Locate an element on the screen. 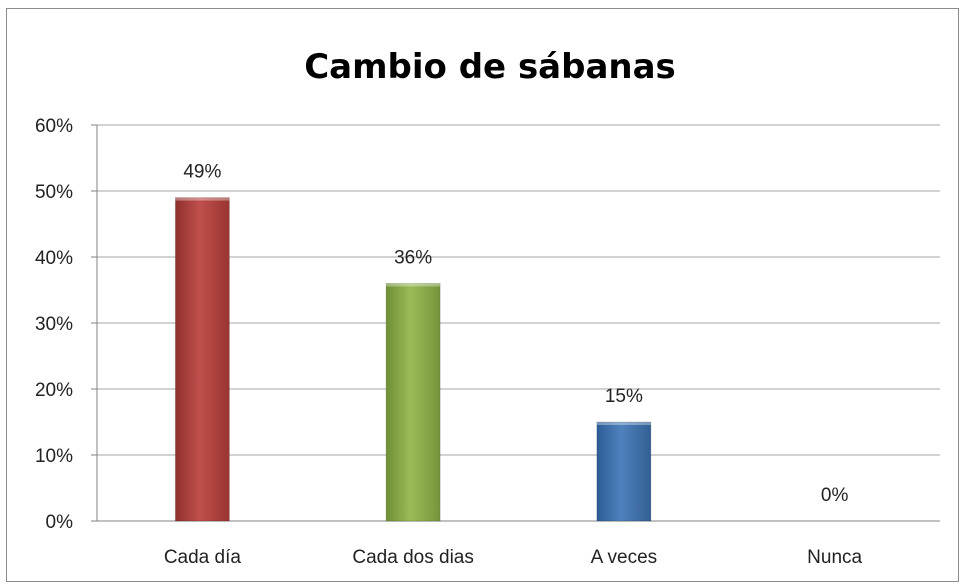  data-label: 49% is located at coordinates (202, 172).